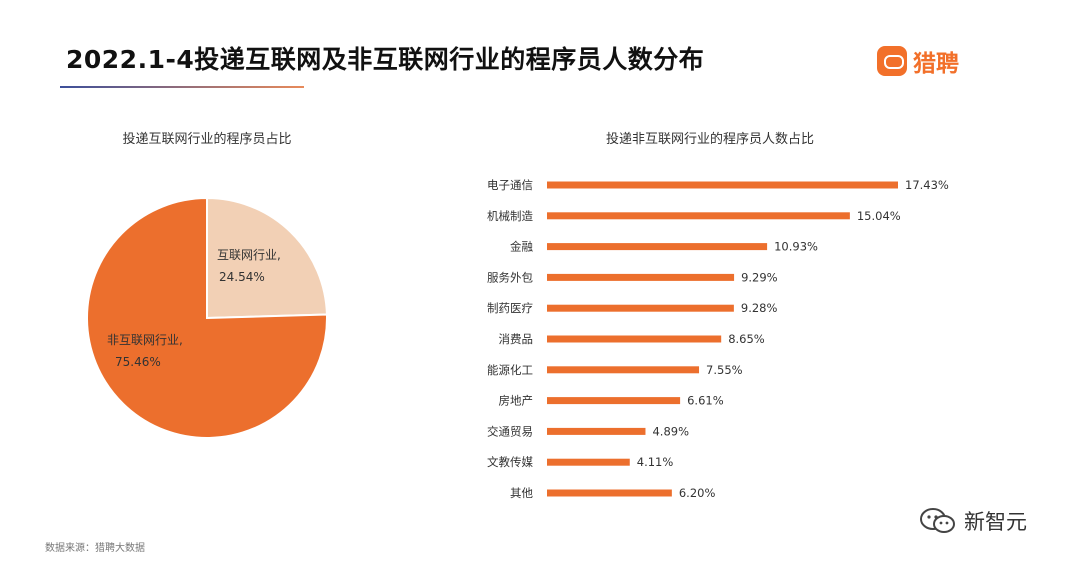 This screenshot has width=1080, height=568. What do you see at coordinates (510, 216) in the screenshot?
I see `bar-category-label: 机械制造` at bounding box center [510, 216].